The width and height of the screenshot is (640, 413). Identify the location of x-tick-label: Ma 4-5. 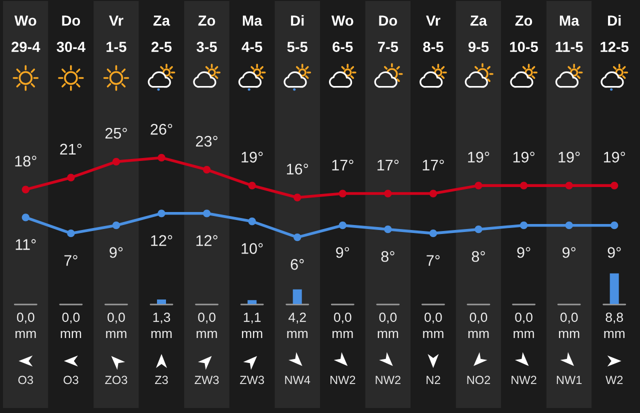
(252, 34).